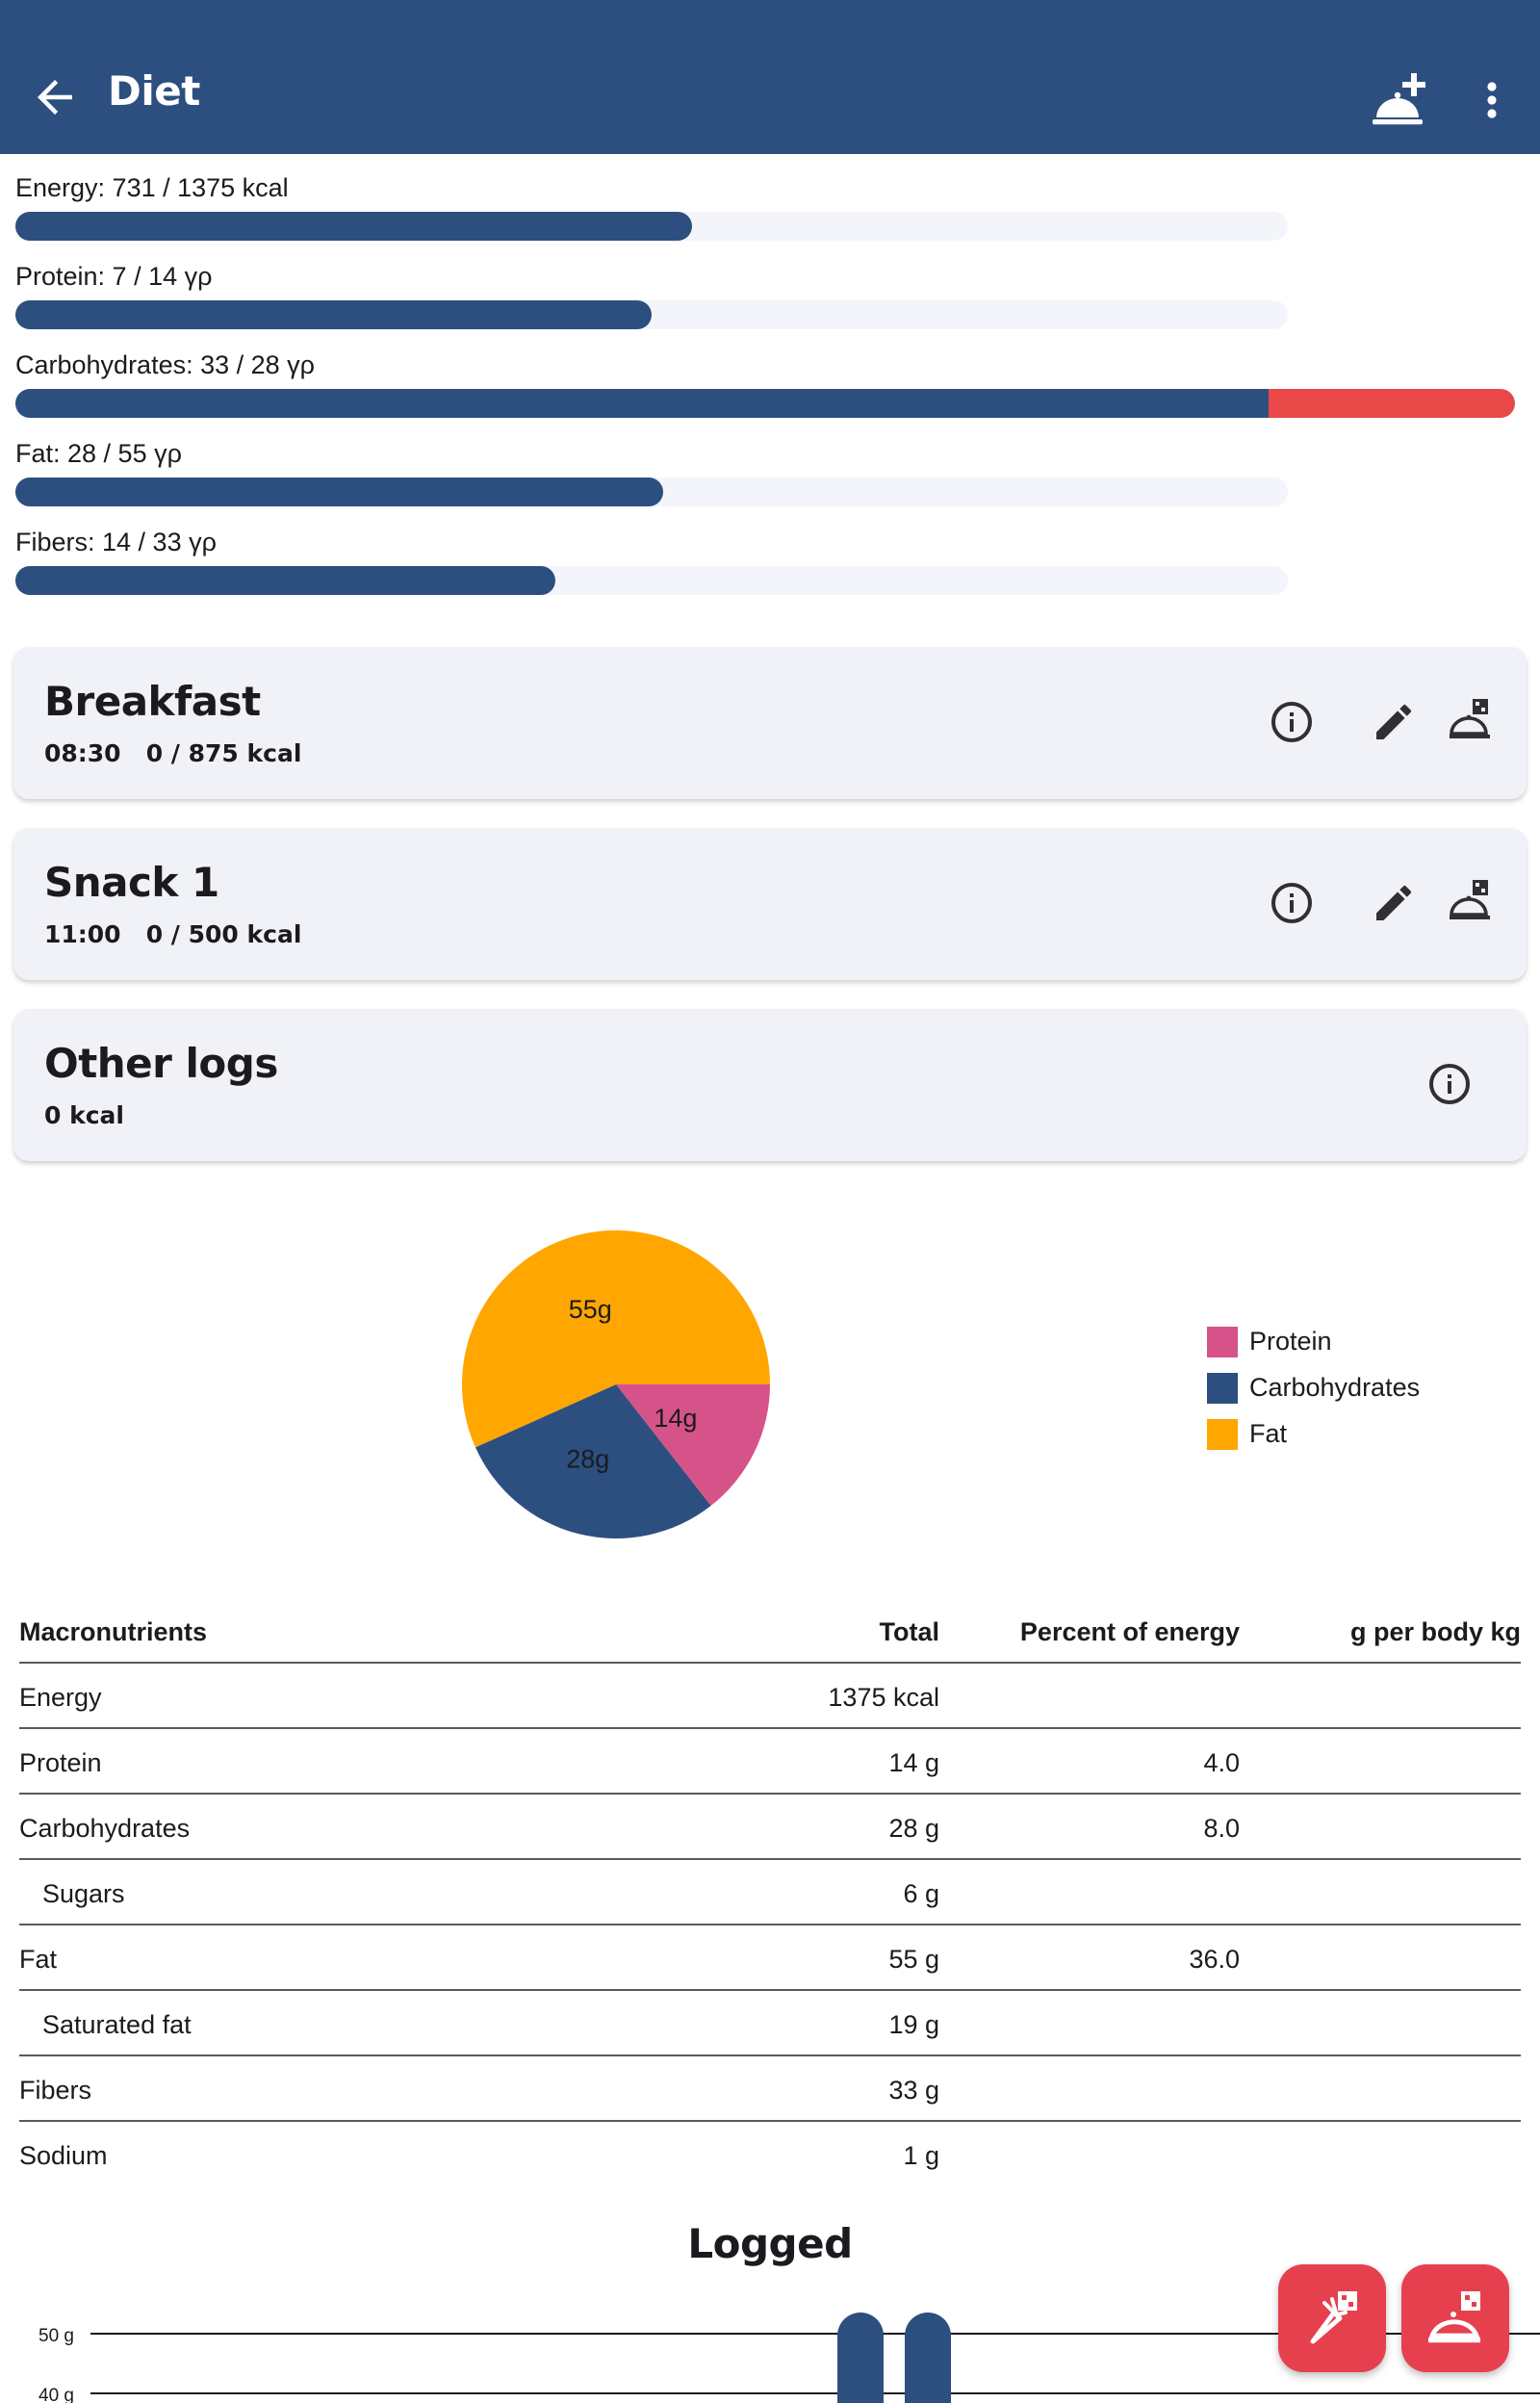 This screenshot has height=2403, width=1540. What do you see at coordinates (770, 1958) in the screenshot?
I see `table-row: Fat 55 g 36.0` at bounding box center [770, 1958].